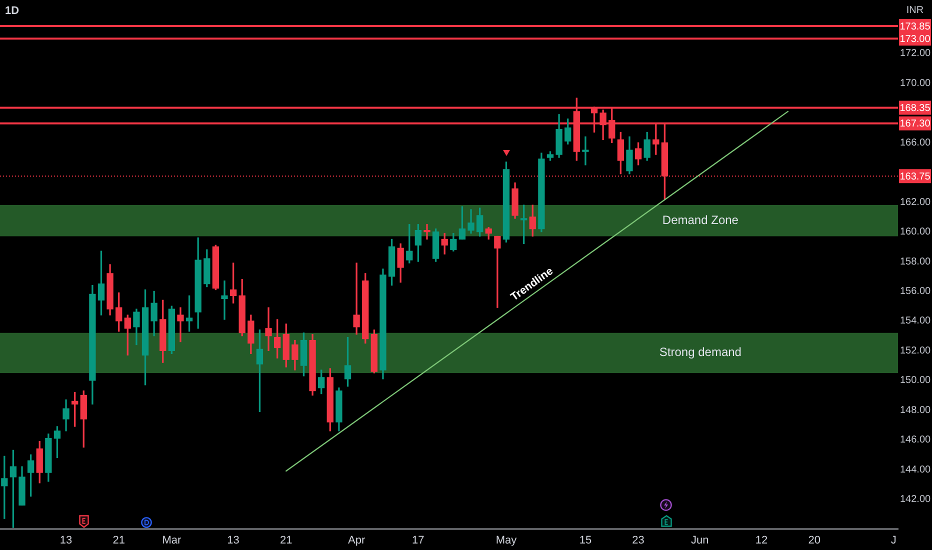 This screenshot has height=550, width=932. Describe the element at coordinates (585, 540) in the screenshot. I see `x-tick-label: 15` at that location.